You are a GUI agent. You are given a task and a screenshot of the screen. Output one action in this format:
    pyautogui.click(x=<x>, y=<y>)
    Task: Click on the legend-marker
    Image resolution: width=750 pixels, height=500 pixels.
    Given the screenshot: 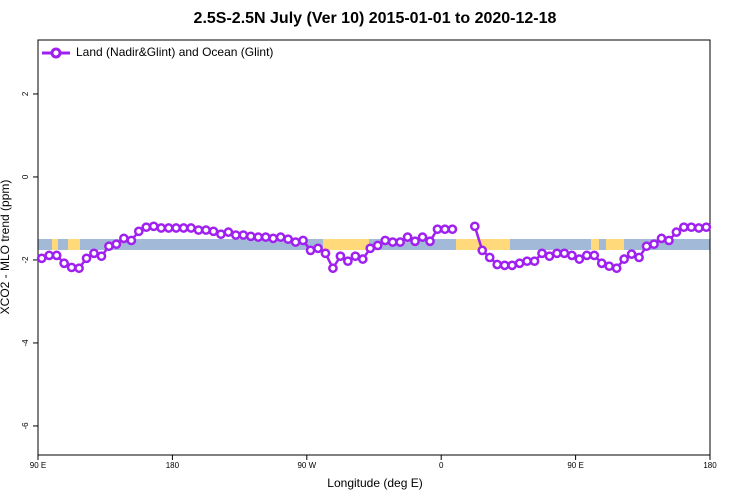 What is the action you would take?
    pyautogui.click(x=56, y=53)
    